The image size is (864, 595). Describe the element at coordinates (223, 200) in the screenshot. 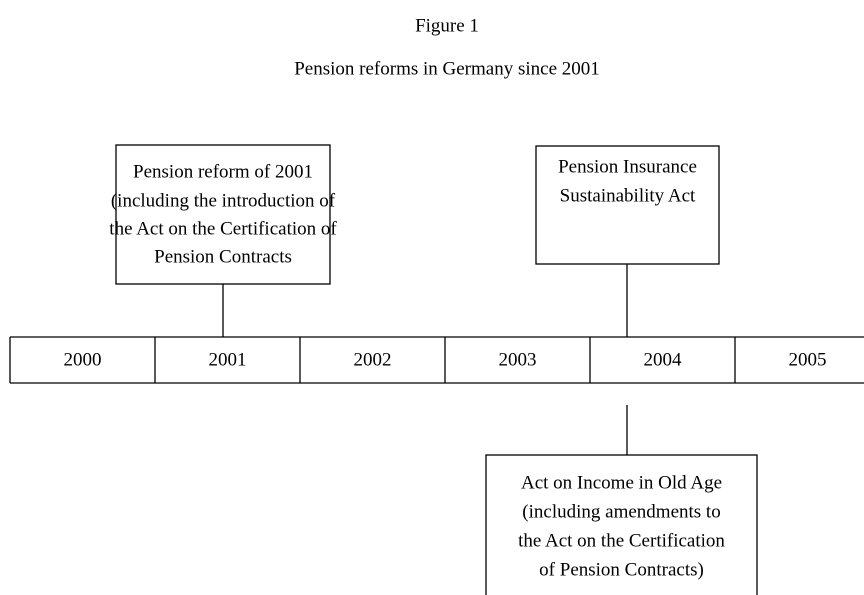

I see `event-text: (including the introduction of` at that location.